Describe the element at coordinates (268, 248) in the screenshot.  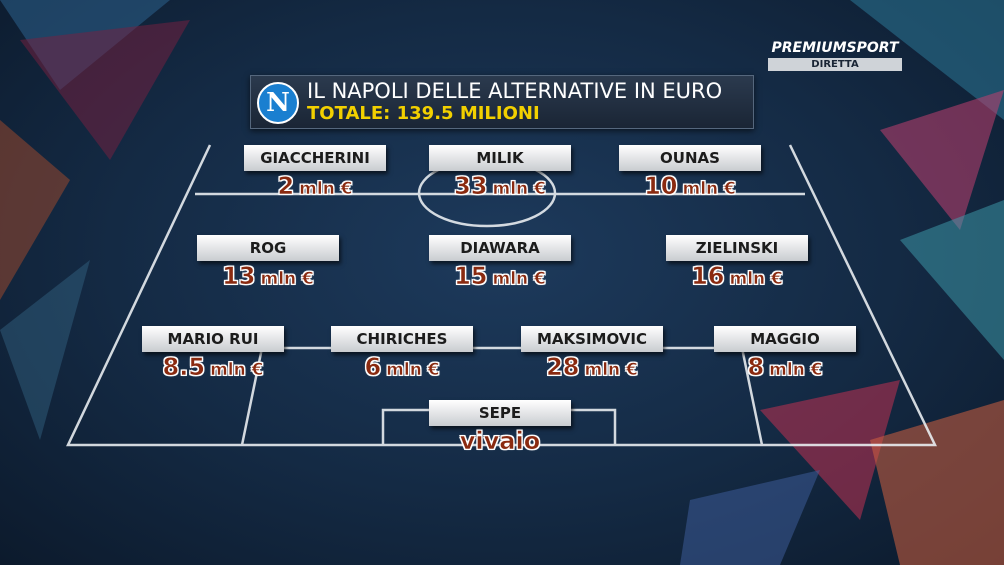
I see `player-name: ROG` at that location.